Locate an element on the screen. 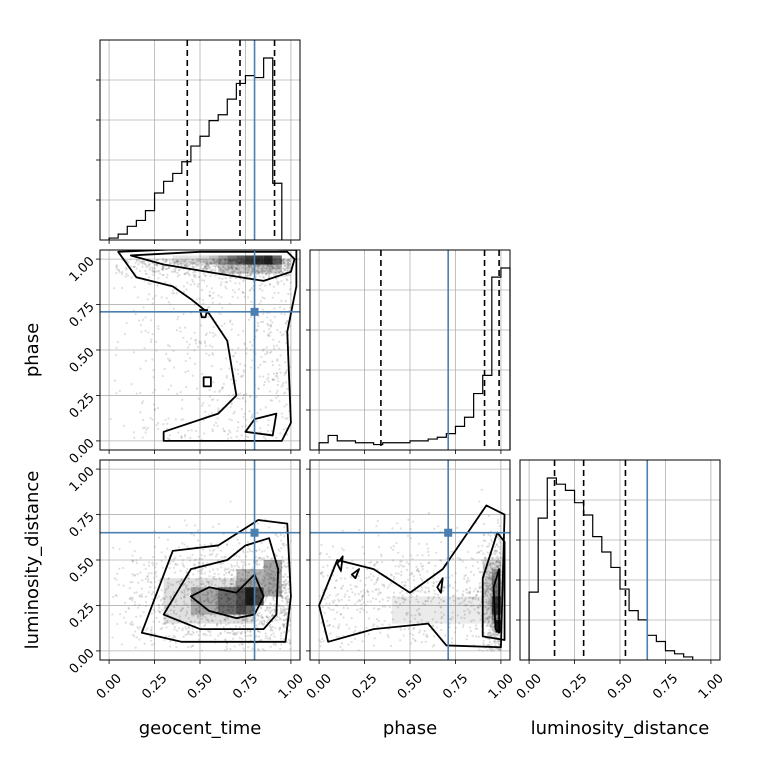 Image resolution: width=760 pixels, height=760 pixels. contour-line is located at coordinates (204, 314).